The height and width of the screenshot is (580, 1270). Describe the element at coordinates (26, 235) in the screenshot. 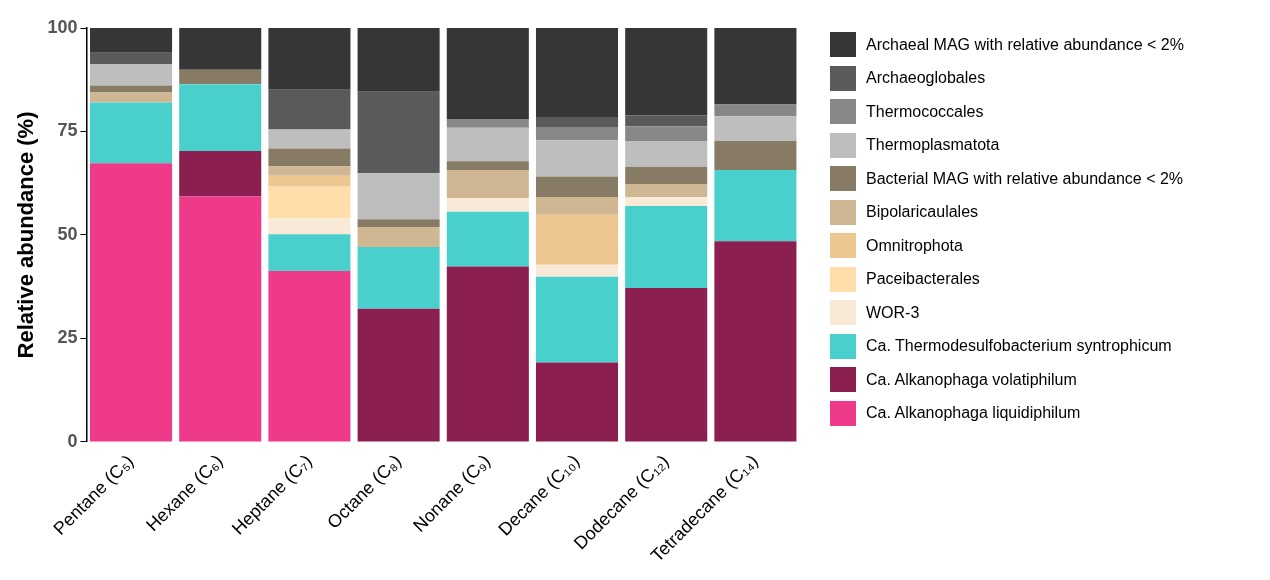

I see `y-axis-title: Relative abundance (%)` at that location.